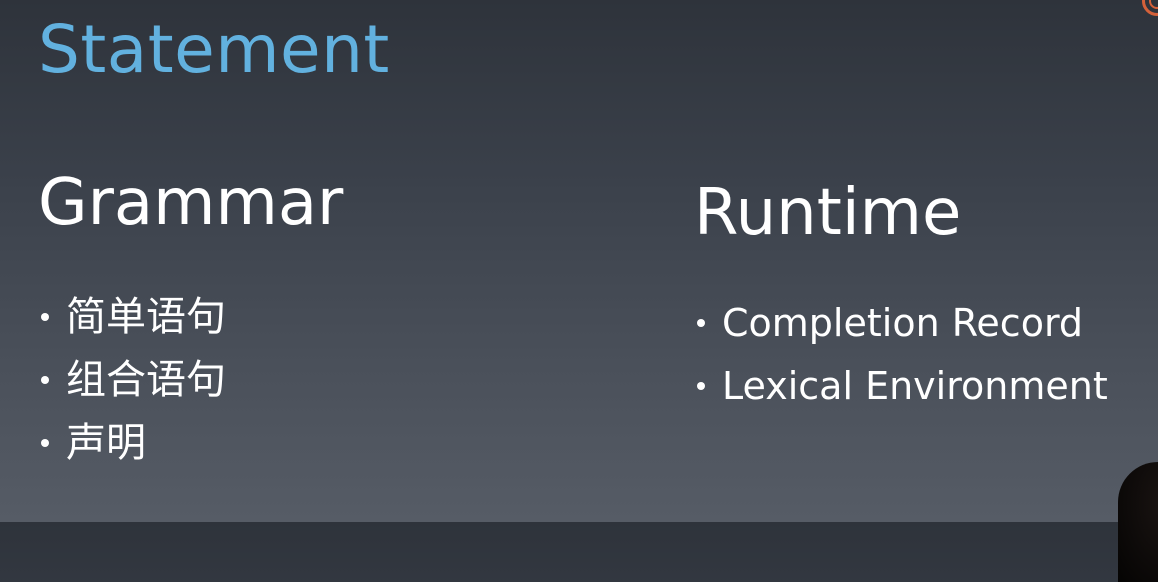 The width and height of the screenshot is (1158, 582). I want to click on bullet-text: Completion Record, so click(903, 323).